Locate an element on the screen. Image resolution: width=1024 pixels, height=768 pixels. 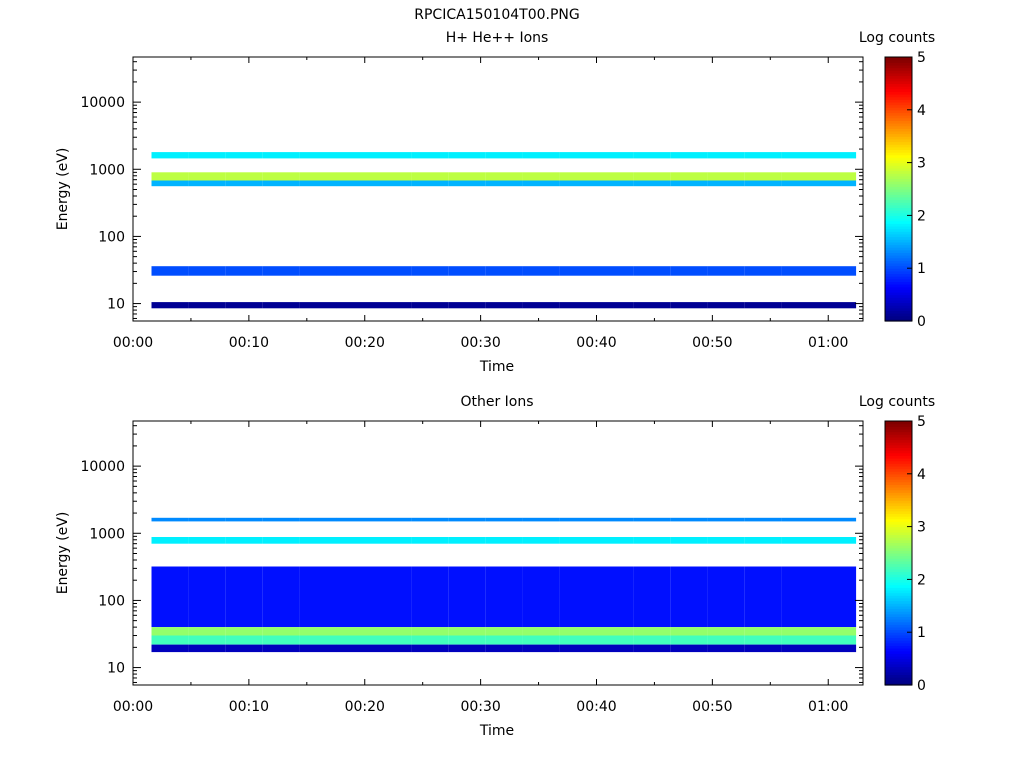
colorbar-tick-label: 0 is located at coordinates (921, 322).